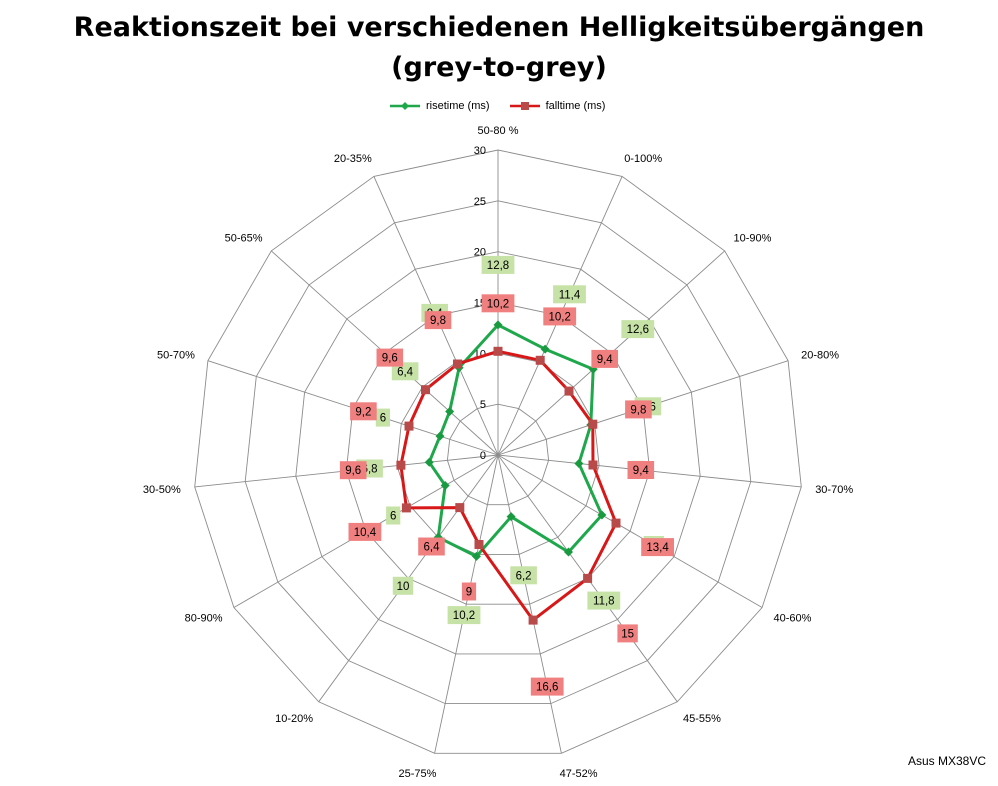 The image size is (998, 786). Describe the element at coordinates (483, 405) in the screenshot. I see `axis-tick-label: 5` at that location.